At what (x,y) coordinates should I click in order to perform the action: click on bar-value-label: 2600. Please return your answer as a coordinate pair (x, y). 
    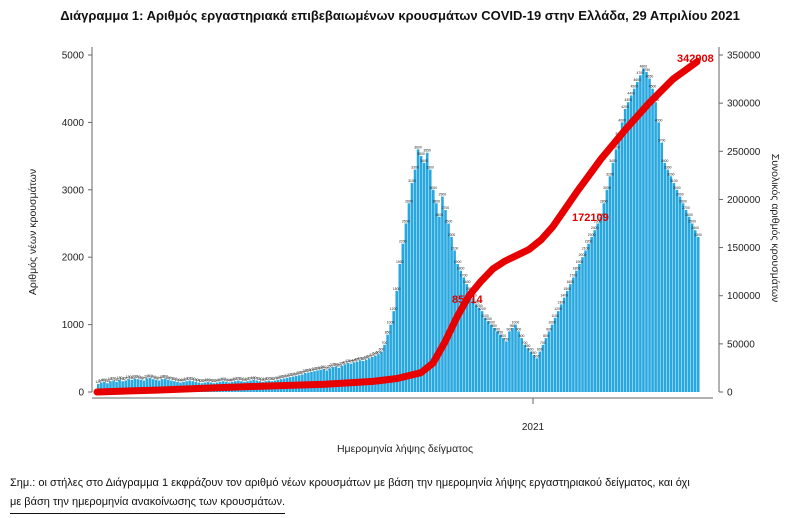
    Looking at the image, I should click on (440, 215).